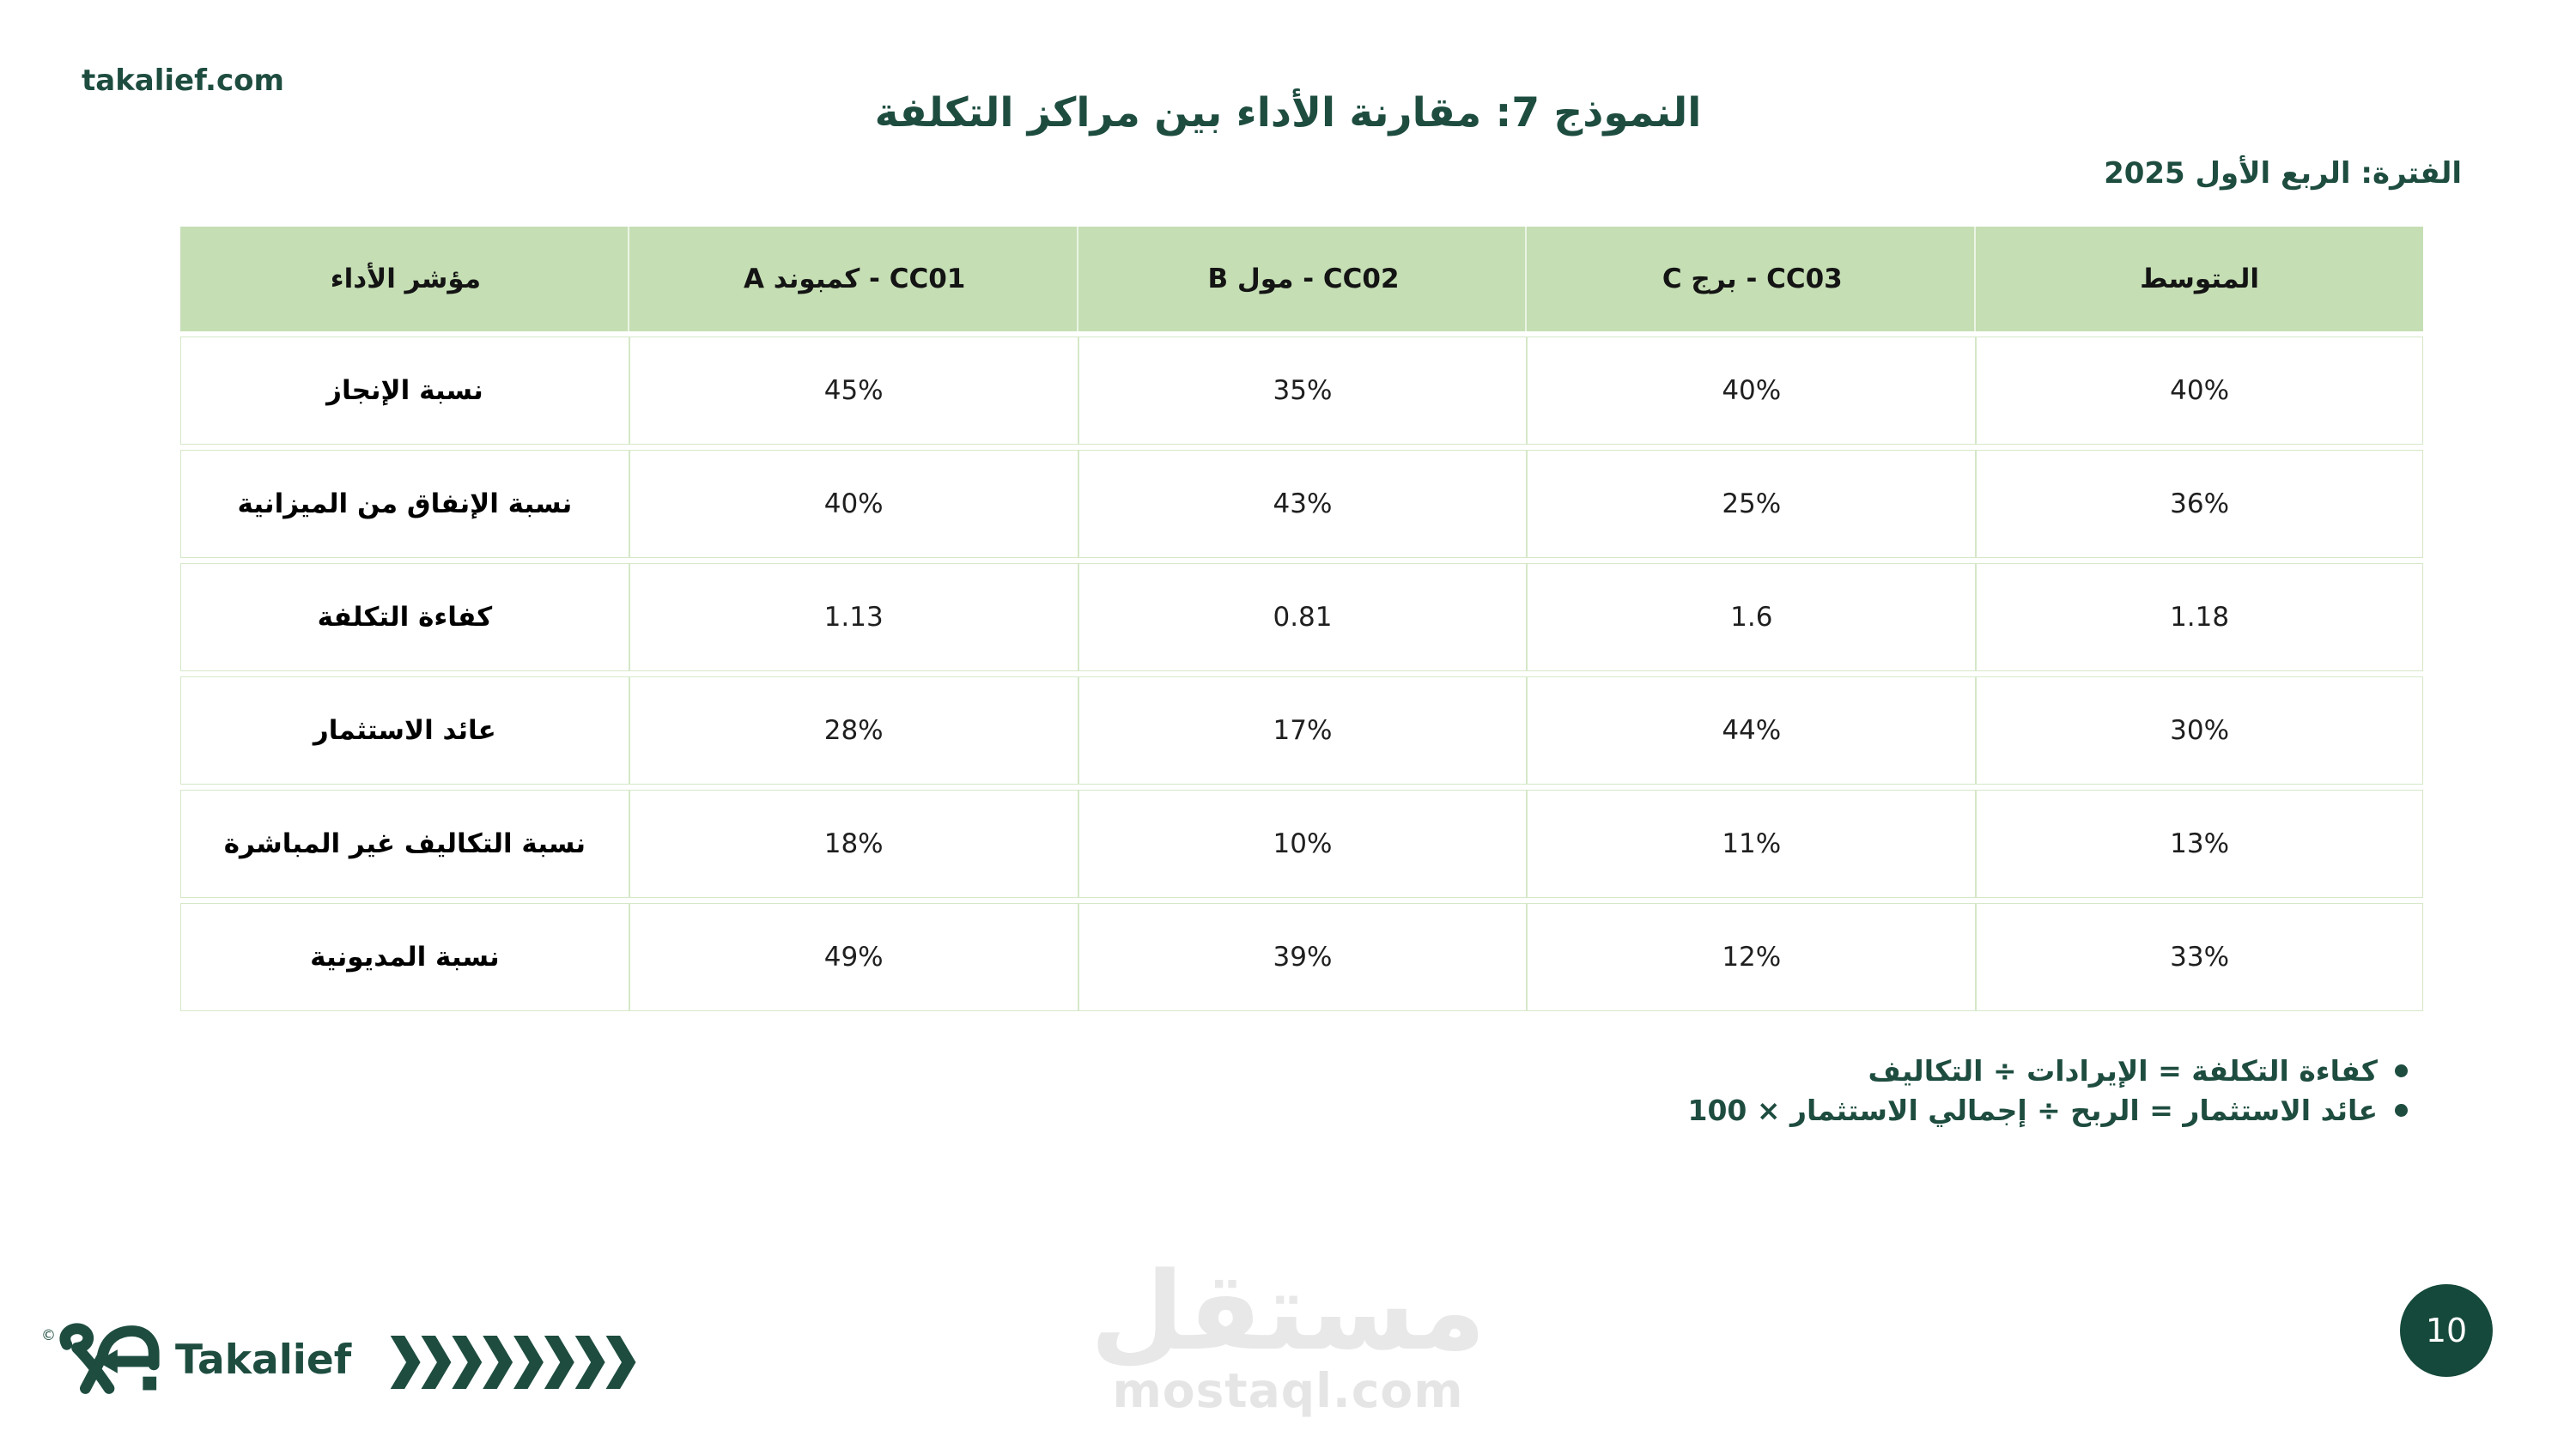  I want to click on value-cell: 30%, so click(2200, 730).